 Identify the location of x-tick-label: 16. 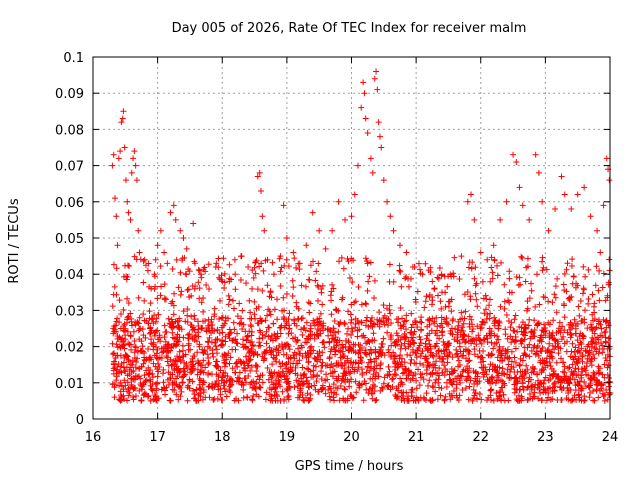
(93, 437).